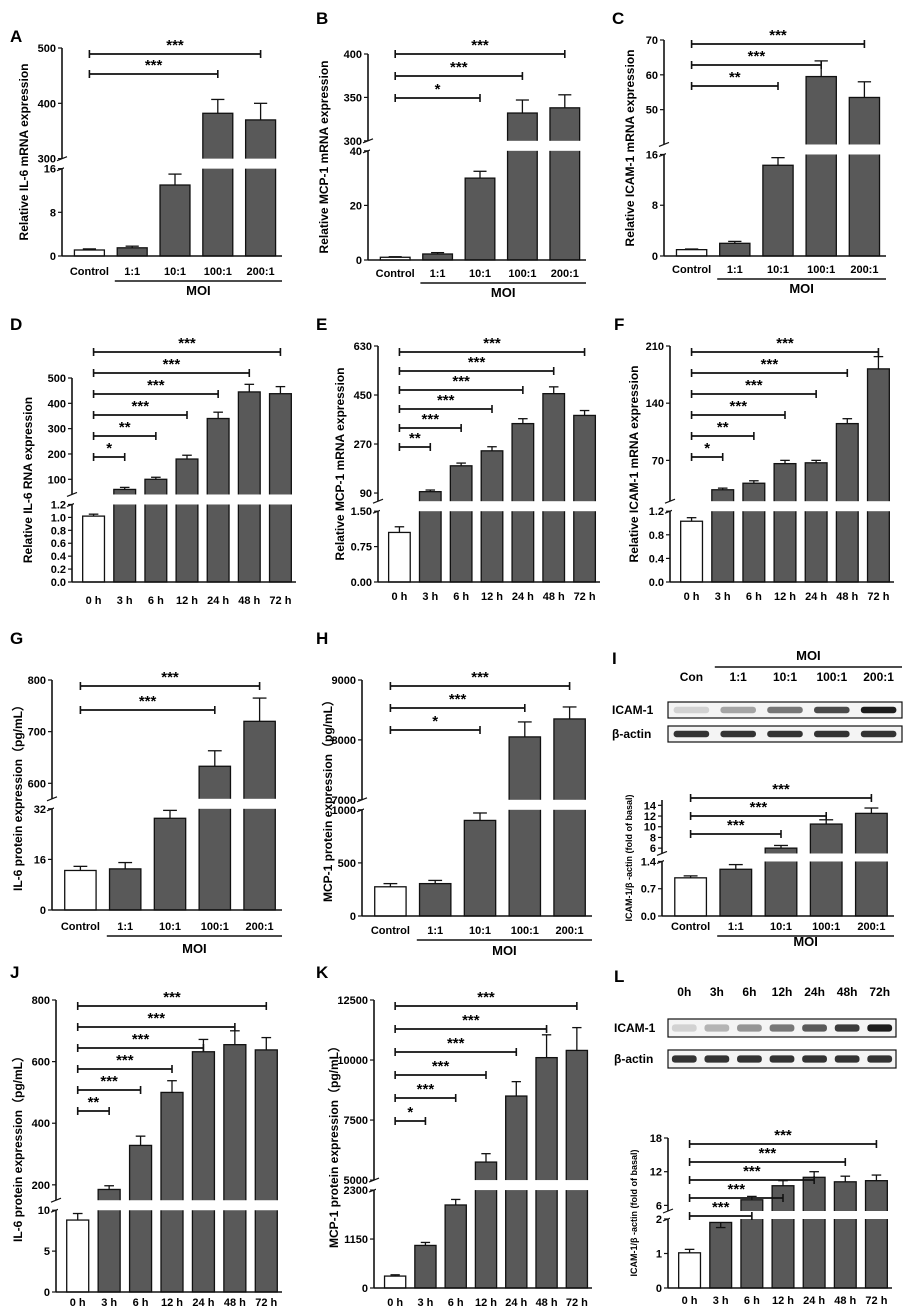 Image resolution: width=907 pixels, height=1312 pixels. What do you see at coordinates (333, 1144) in the screenshot?
I see `y-axis-label: MCP-1 protein expression（pg/mL）` at bounding box center [333, 1144].